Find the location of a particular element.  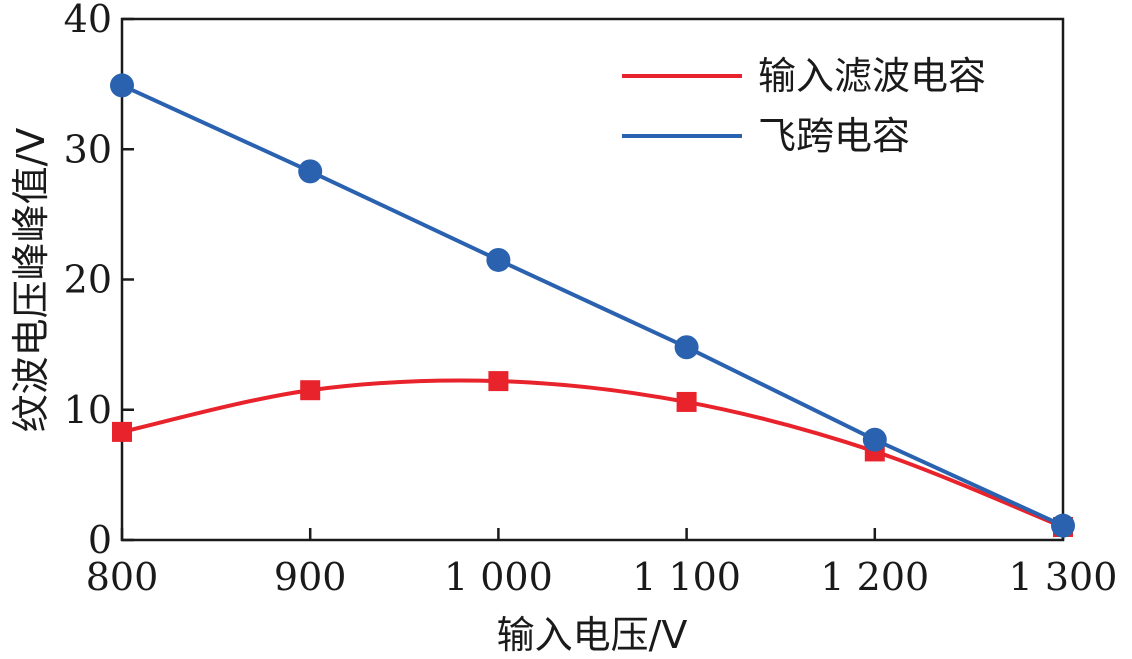

y-tick-label: 10 is located at coordinates (88, 410).